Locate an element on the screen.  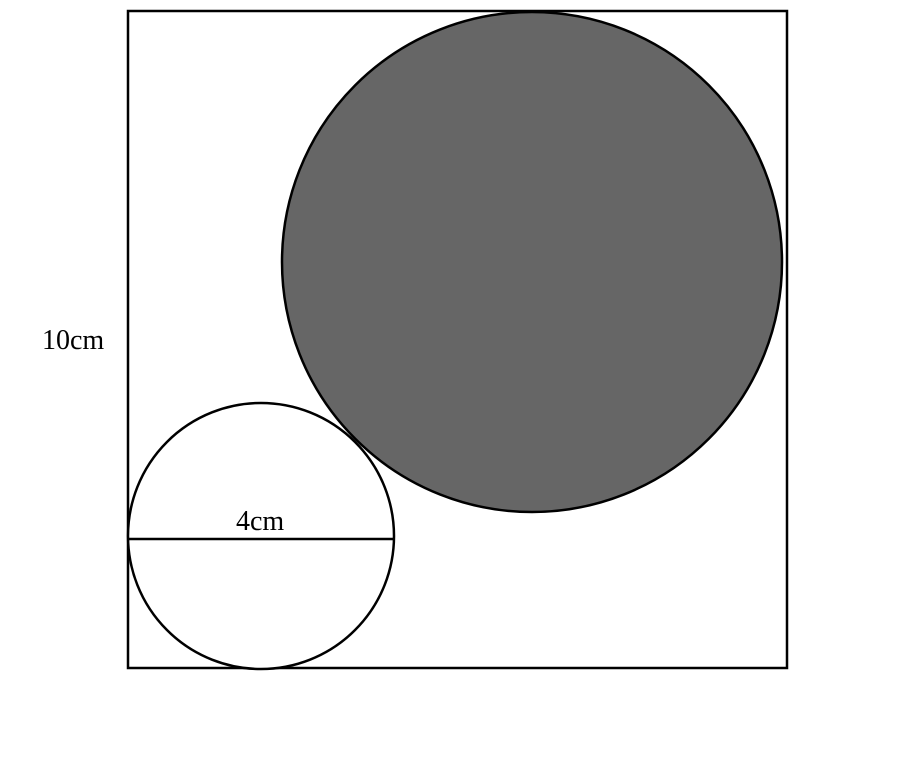
diameter-label: 4cm is located at coordinates (260, 521).